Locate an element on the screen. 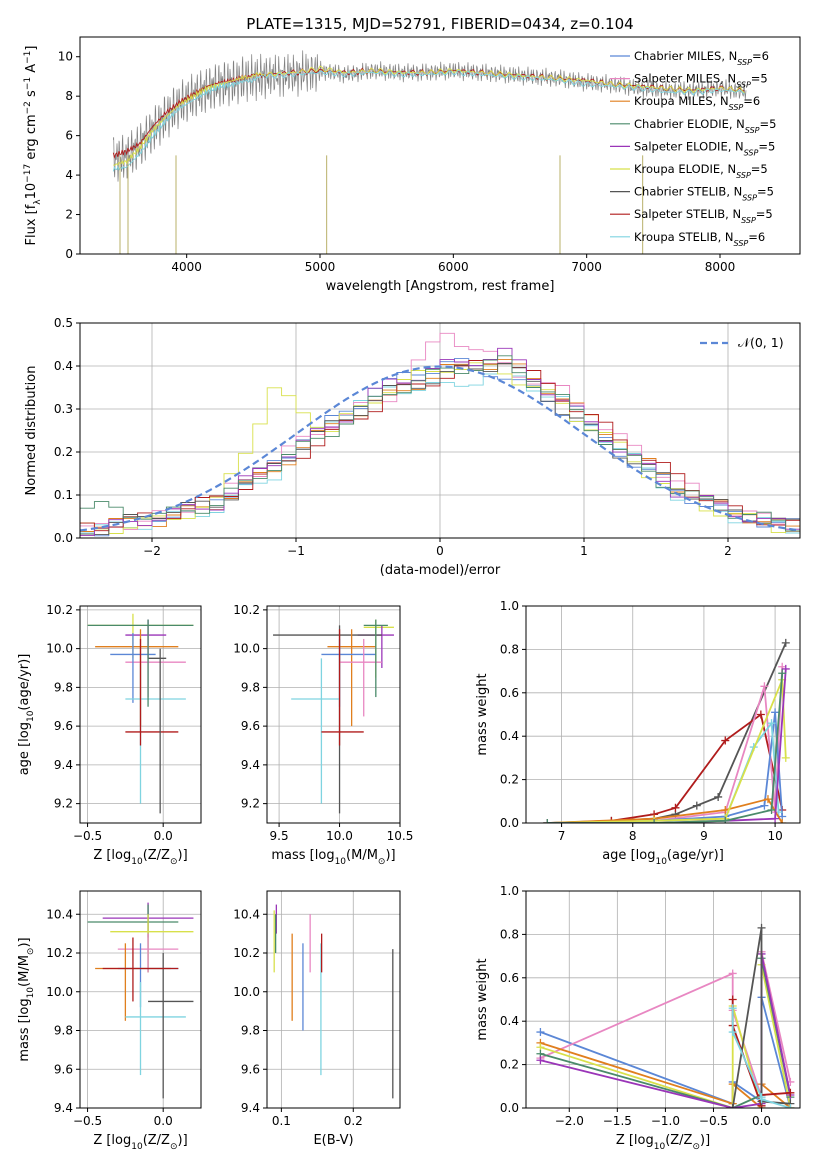  y-tick-label: 0.8 is located at coordinates (509, 934).